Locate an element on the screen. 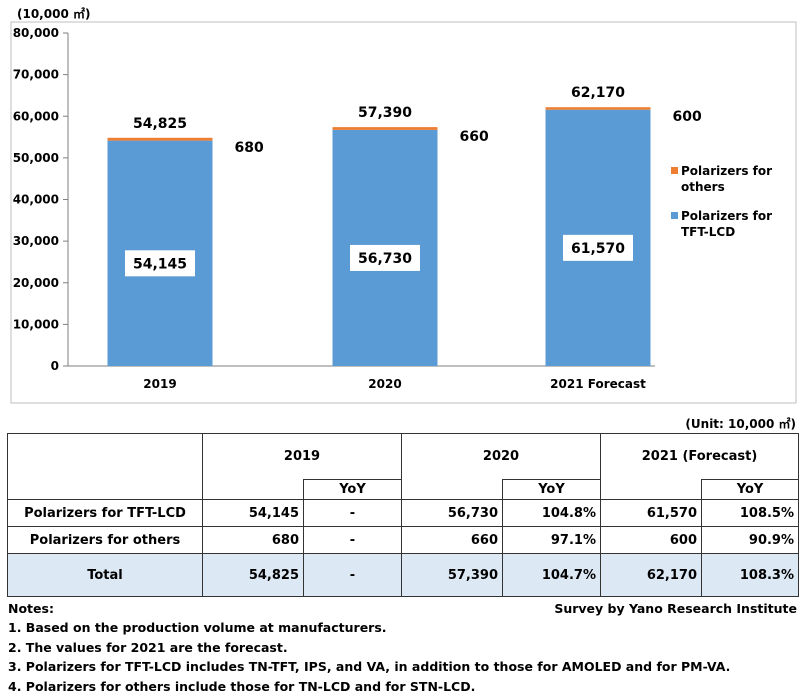 This screenshot has width=800, height=696. header-year-2019: 2019 is located at coordinates (302, 456).